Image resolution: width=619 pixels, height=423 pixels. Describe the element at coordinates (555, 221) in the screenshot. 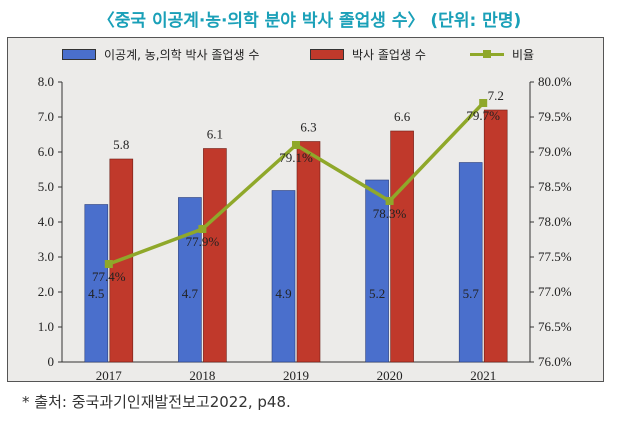

I see `y-right-tick-label: 78.0%` at that location.